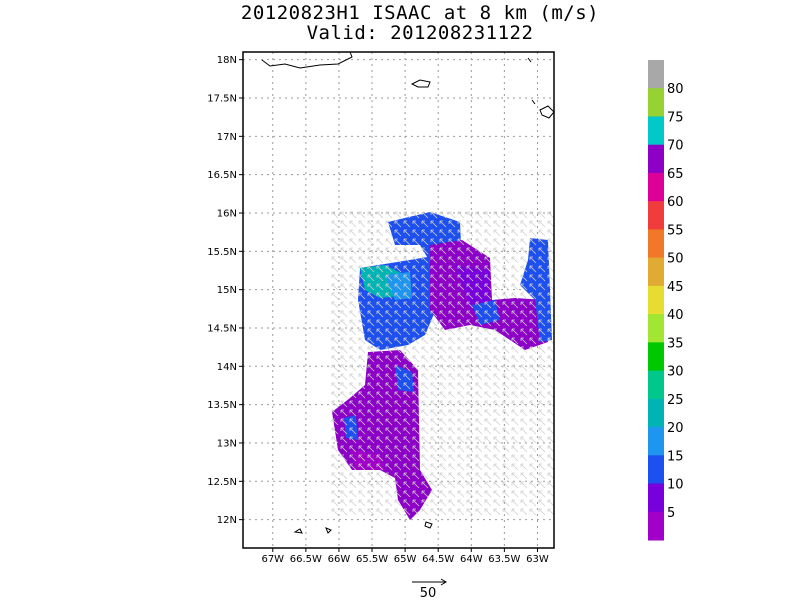  What do you see at coordinates (537, 559) in the screenshot?
I see `lon-label: 63W` at bounding box center [537, 559].